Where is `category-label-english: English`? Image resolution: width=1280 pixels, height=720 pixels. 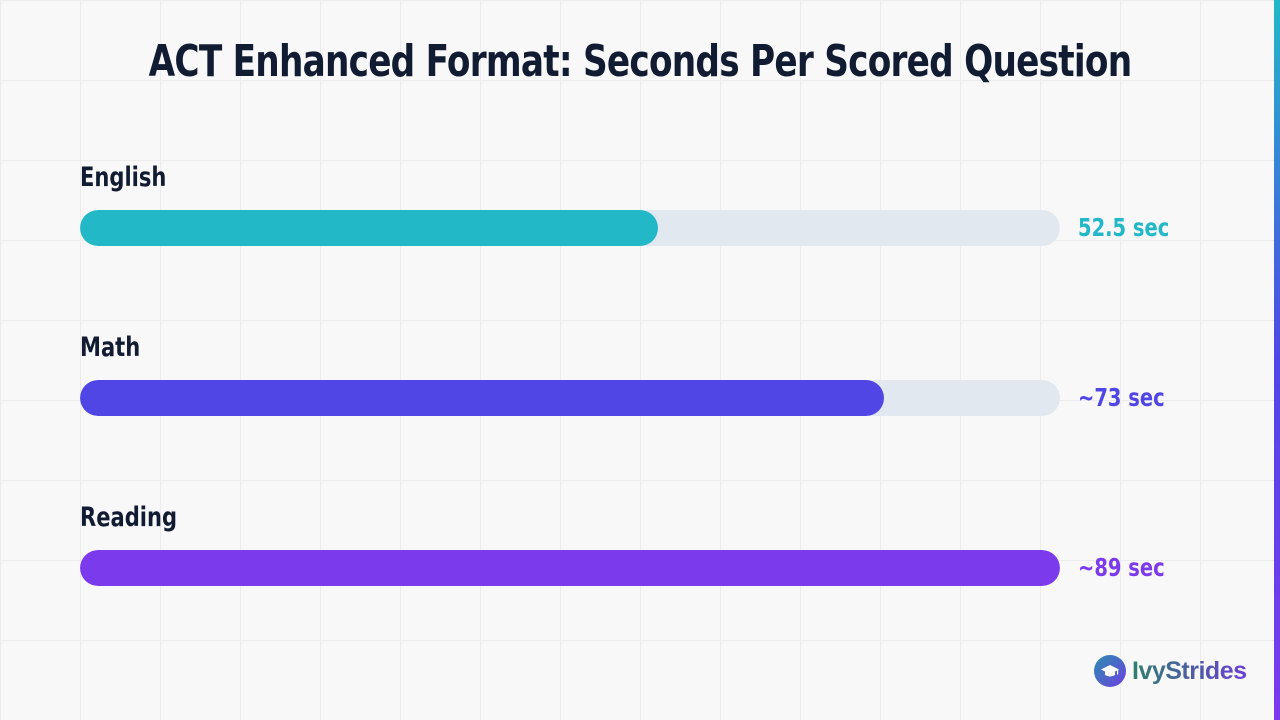
category-label-english: English is located at coordinates (123, 177).